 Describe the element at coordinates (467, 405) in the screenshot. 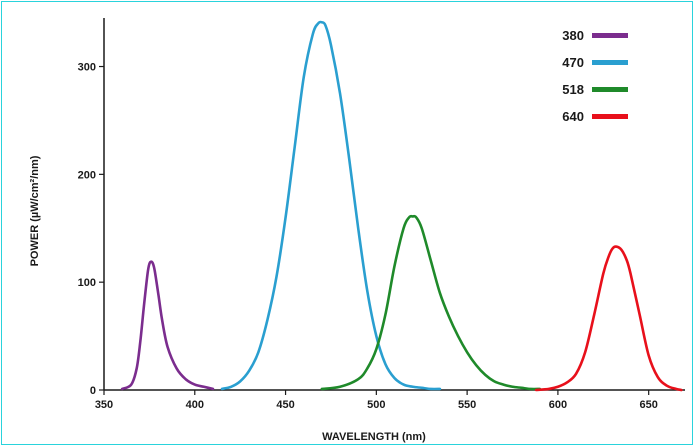

I see `x-tick-label: 550` at that location.